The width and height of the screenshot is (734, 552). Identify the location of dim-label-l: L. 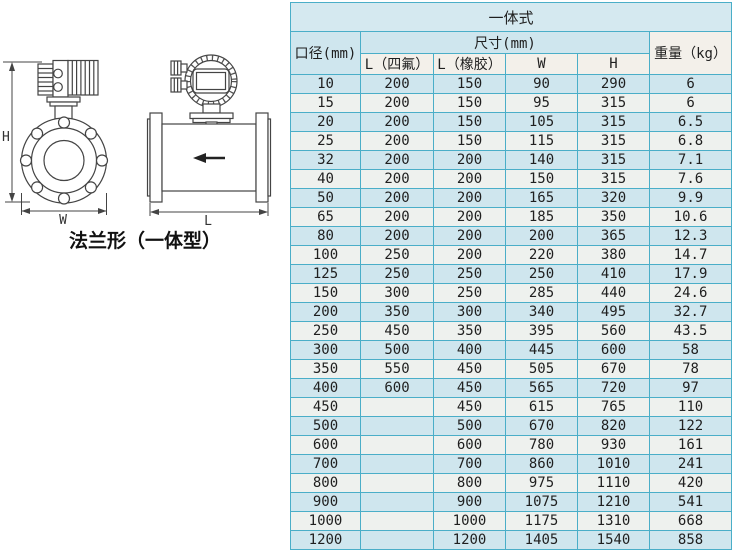
(208, 221).